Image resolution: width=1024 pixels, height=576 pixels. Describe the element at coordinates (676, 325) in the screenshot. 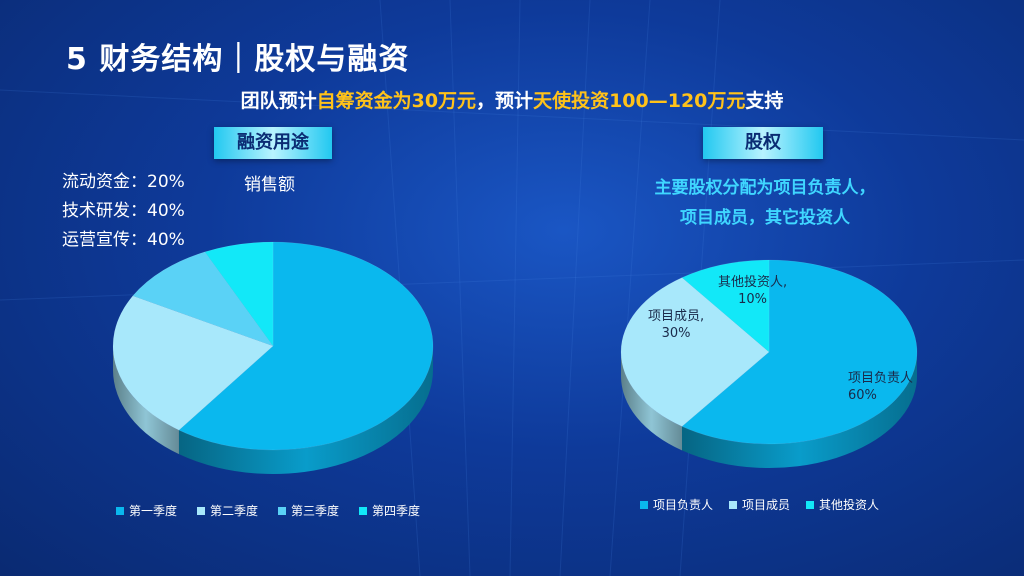

I see `pie-data-label: 项目成员, 30%` at that location.